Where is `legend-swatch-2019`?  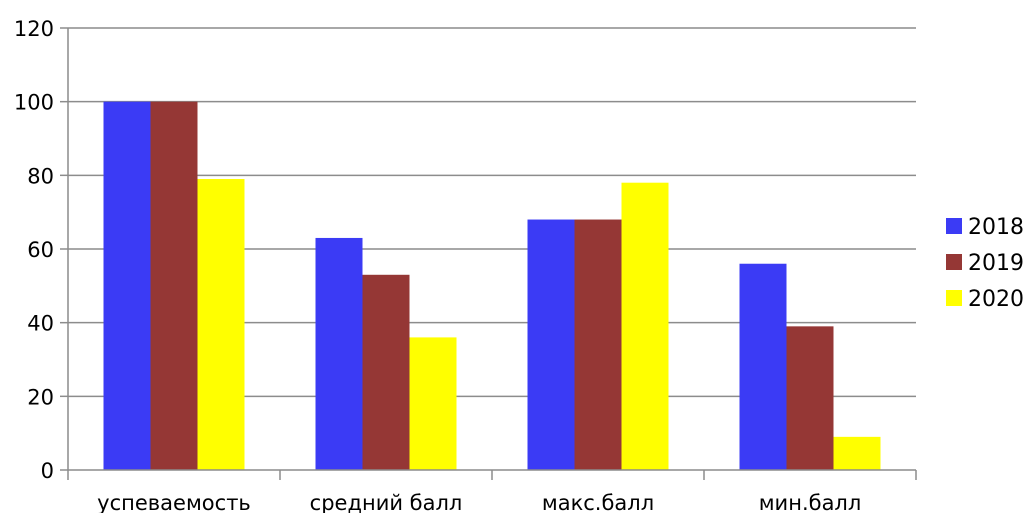
legend-swatch-2019 is located at coordinates (954, 262).